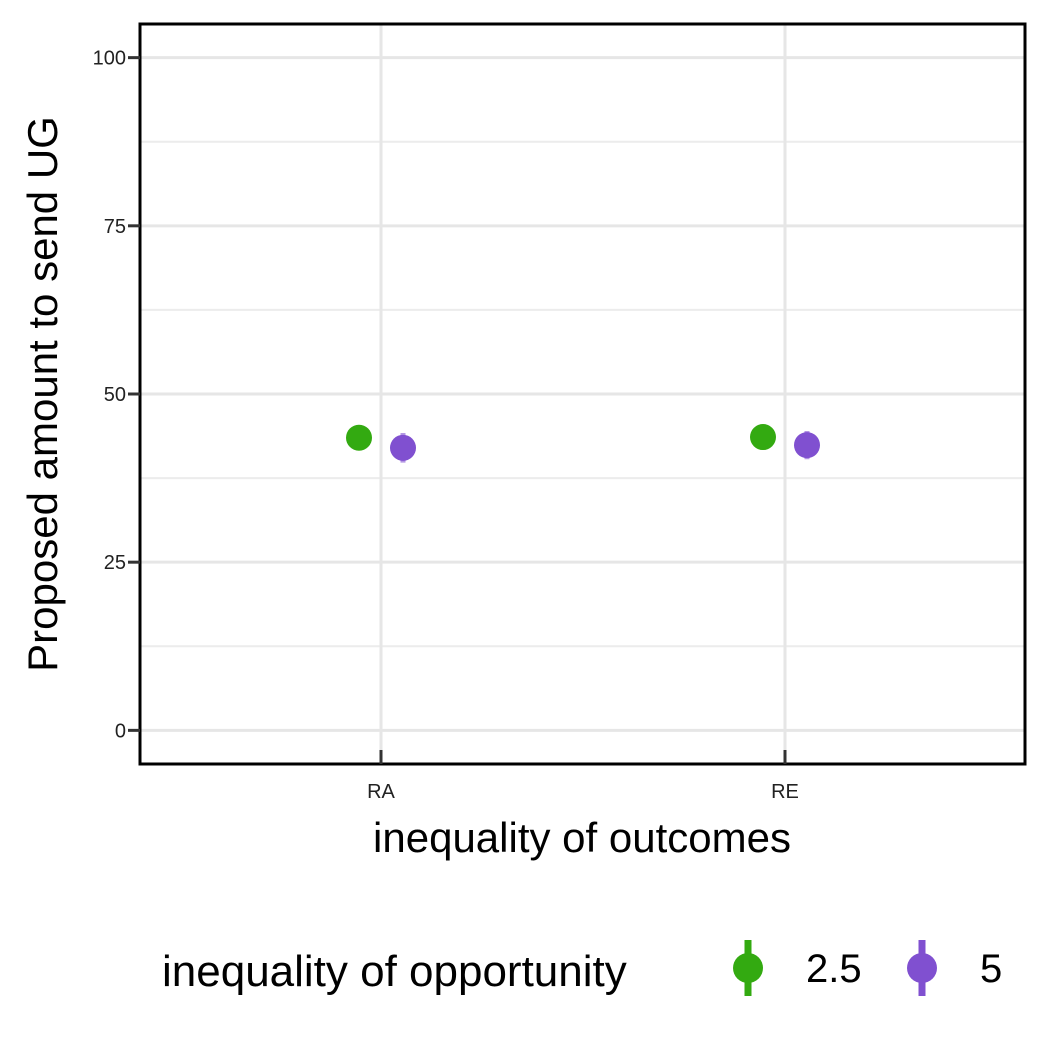 This screenshot has height=1050, width=1050. I want to click on y-tick-label: 50, so click(115, 395).